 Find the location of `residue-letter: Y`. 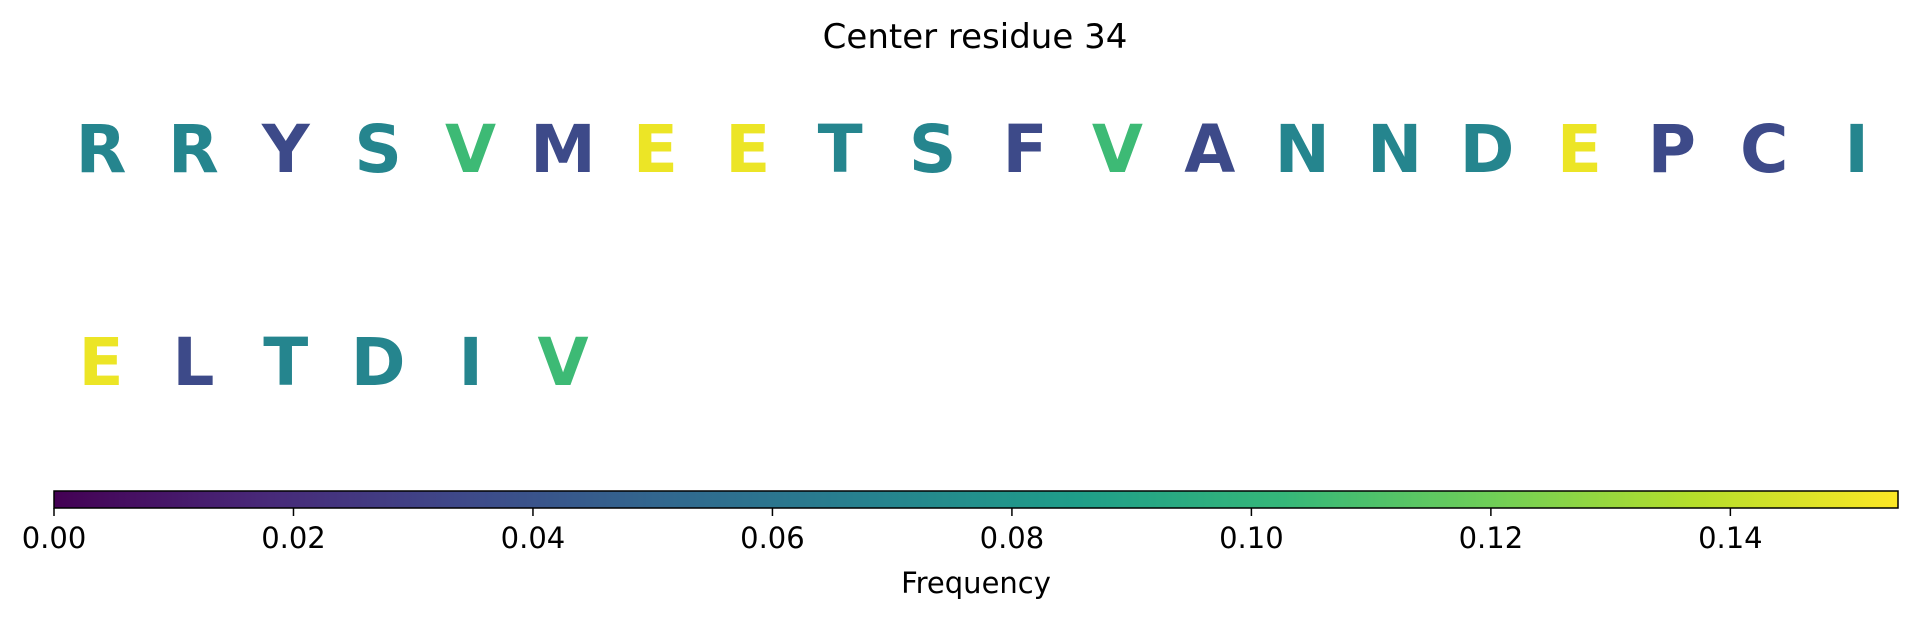

residue-letter: Y is located at coordinates (286, 149).